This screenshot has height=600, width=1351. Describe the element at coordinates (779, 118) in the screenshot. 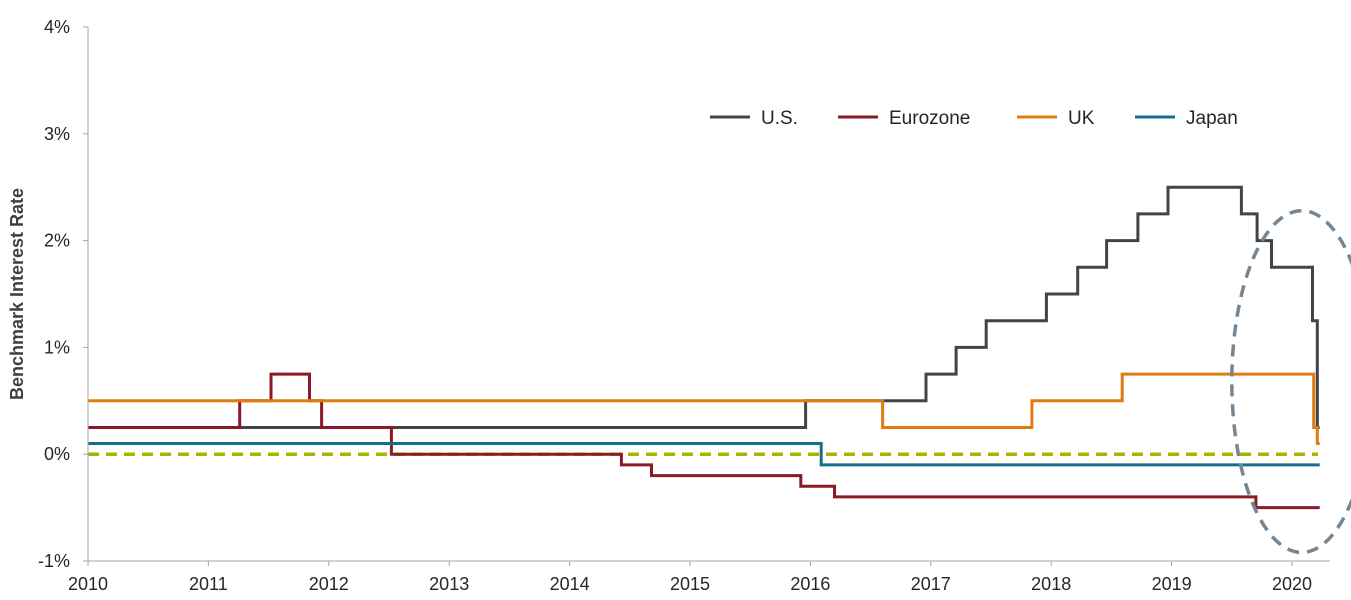

I see `legend-label: U.S.` at that location.